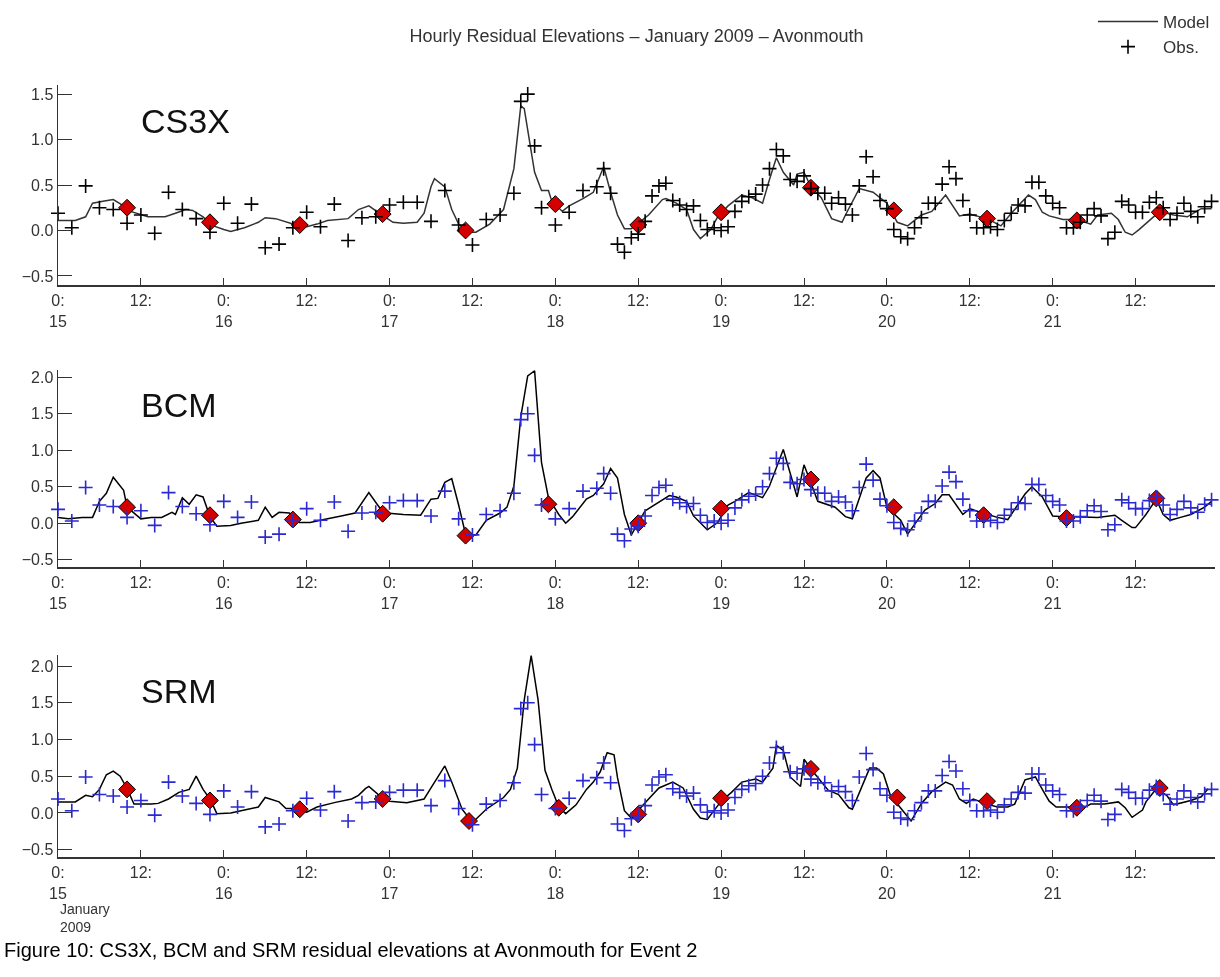 The image size is (1220, 977). I want to click on annotation: CS3X, so click(185, 121).